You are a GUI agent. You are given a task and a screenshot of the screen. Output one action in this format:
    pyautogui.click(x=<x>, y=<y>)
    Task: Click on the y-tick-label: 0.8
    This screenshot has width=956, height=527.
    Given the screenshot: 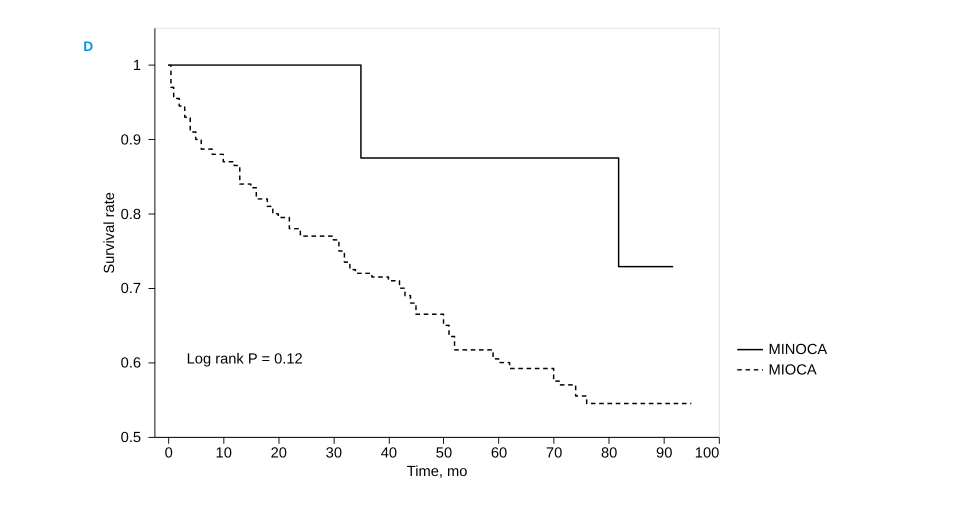 What is the action you would take?
    pyautogui.click(x=131, y=214)
    